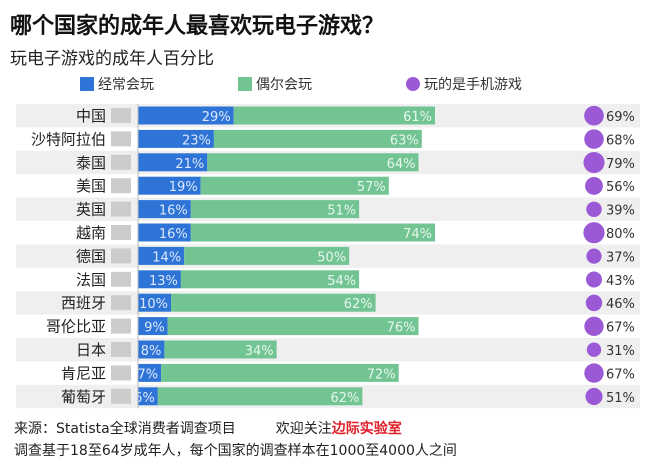 Image resolution: width=660 pixels, height=470 pixels. What do you see at coordinates (620, 140) in the screenshot?
I see `data-label-mobile: 68%` at bounding box center [620, 140].